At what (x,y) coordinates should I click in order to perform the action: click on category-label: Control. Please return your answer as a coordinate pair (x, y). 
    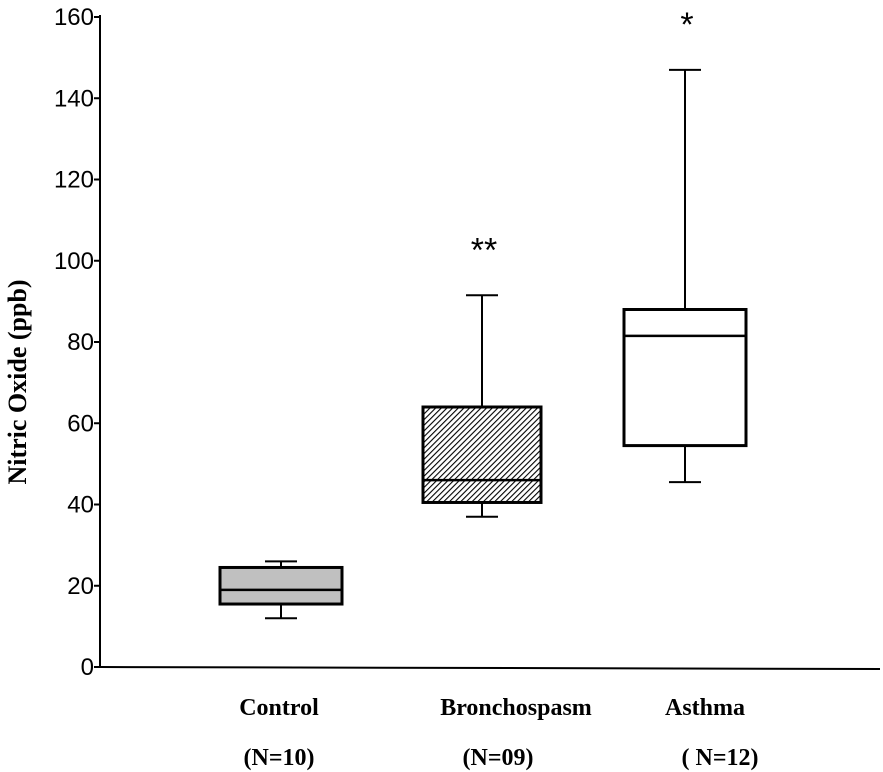
    Looking at the image, I should click on (279, 708).